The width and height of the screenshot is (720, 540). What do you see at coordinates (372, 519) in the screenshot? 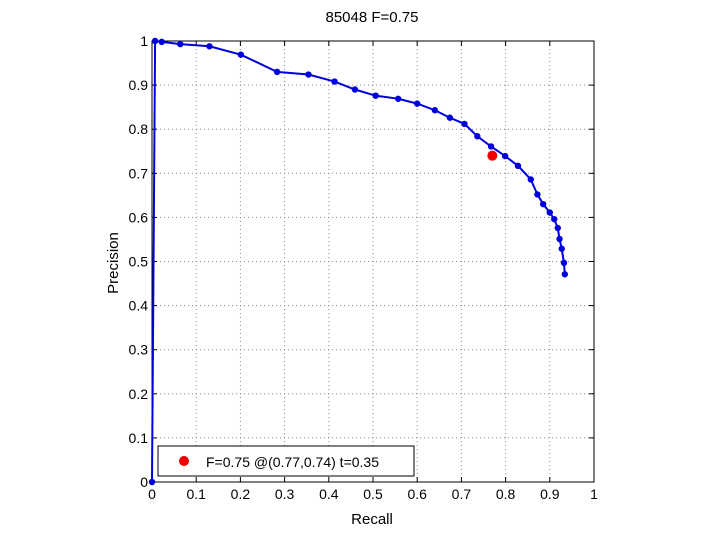
I see `x-axis-label: Recall` at bounding box center [372, 519].